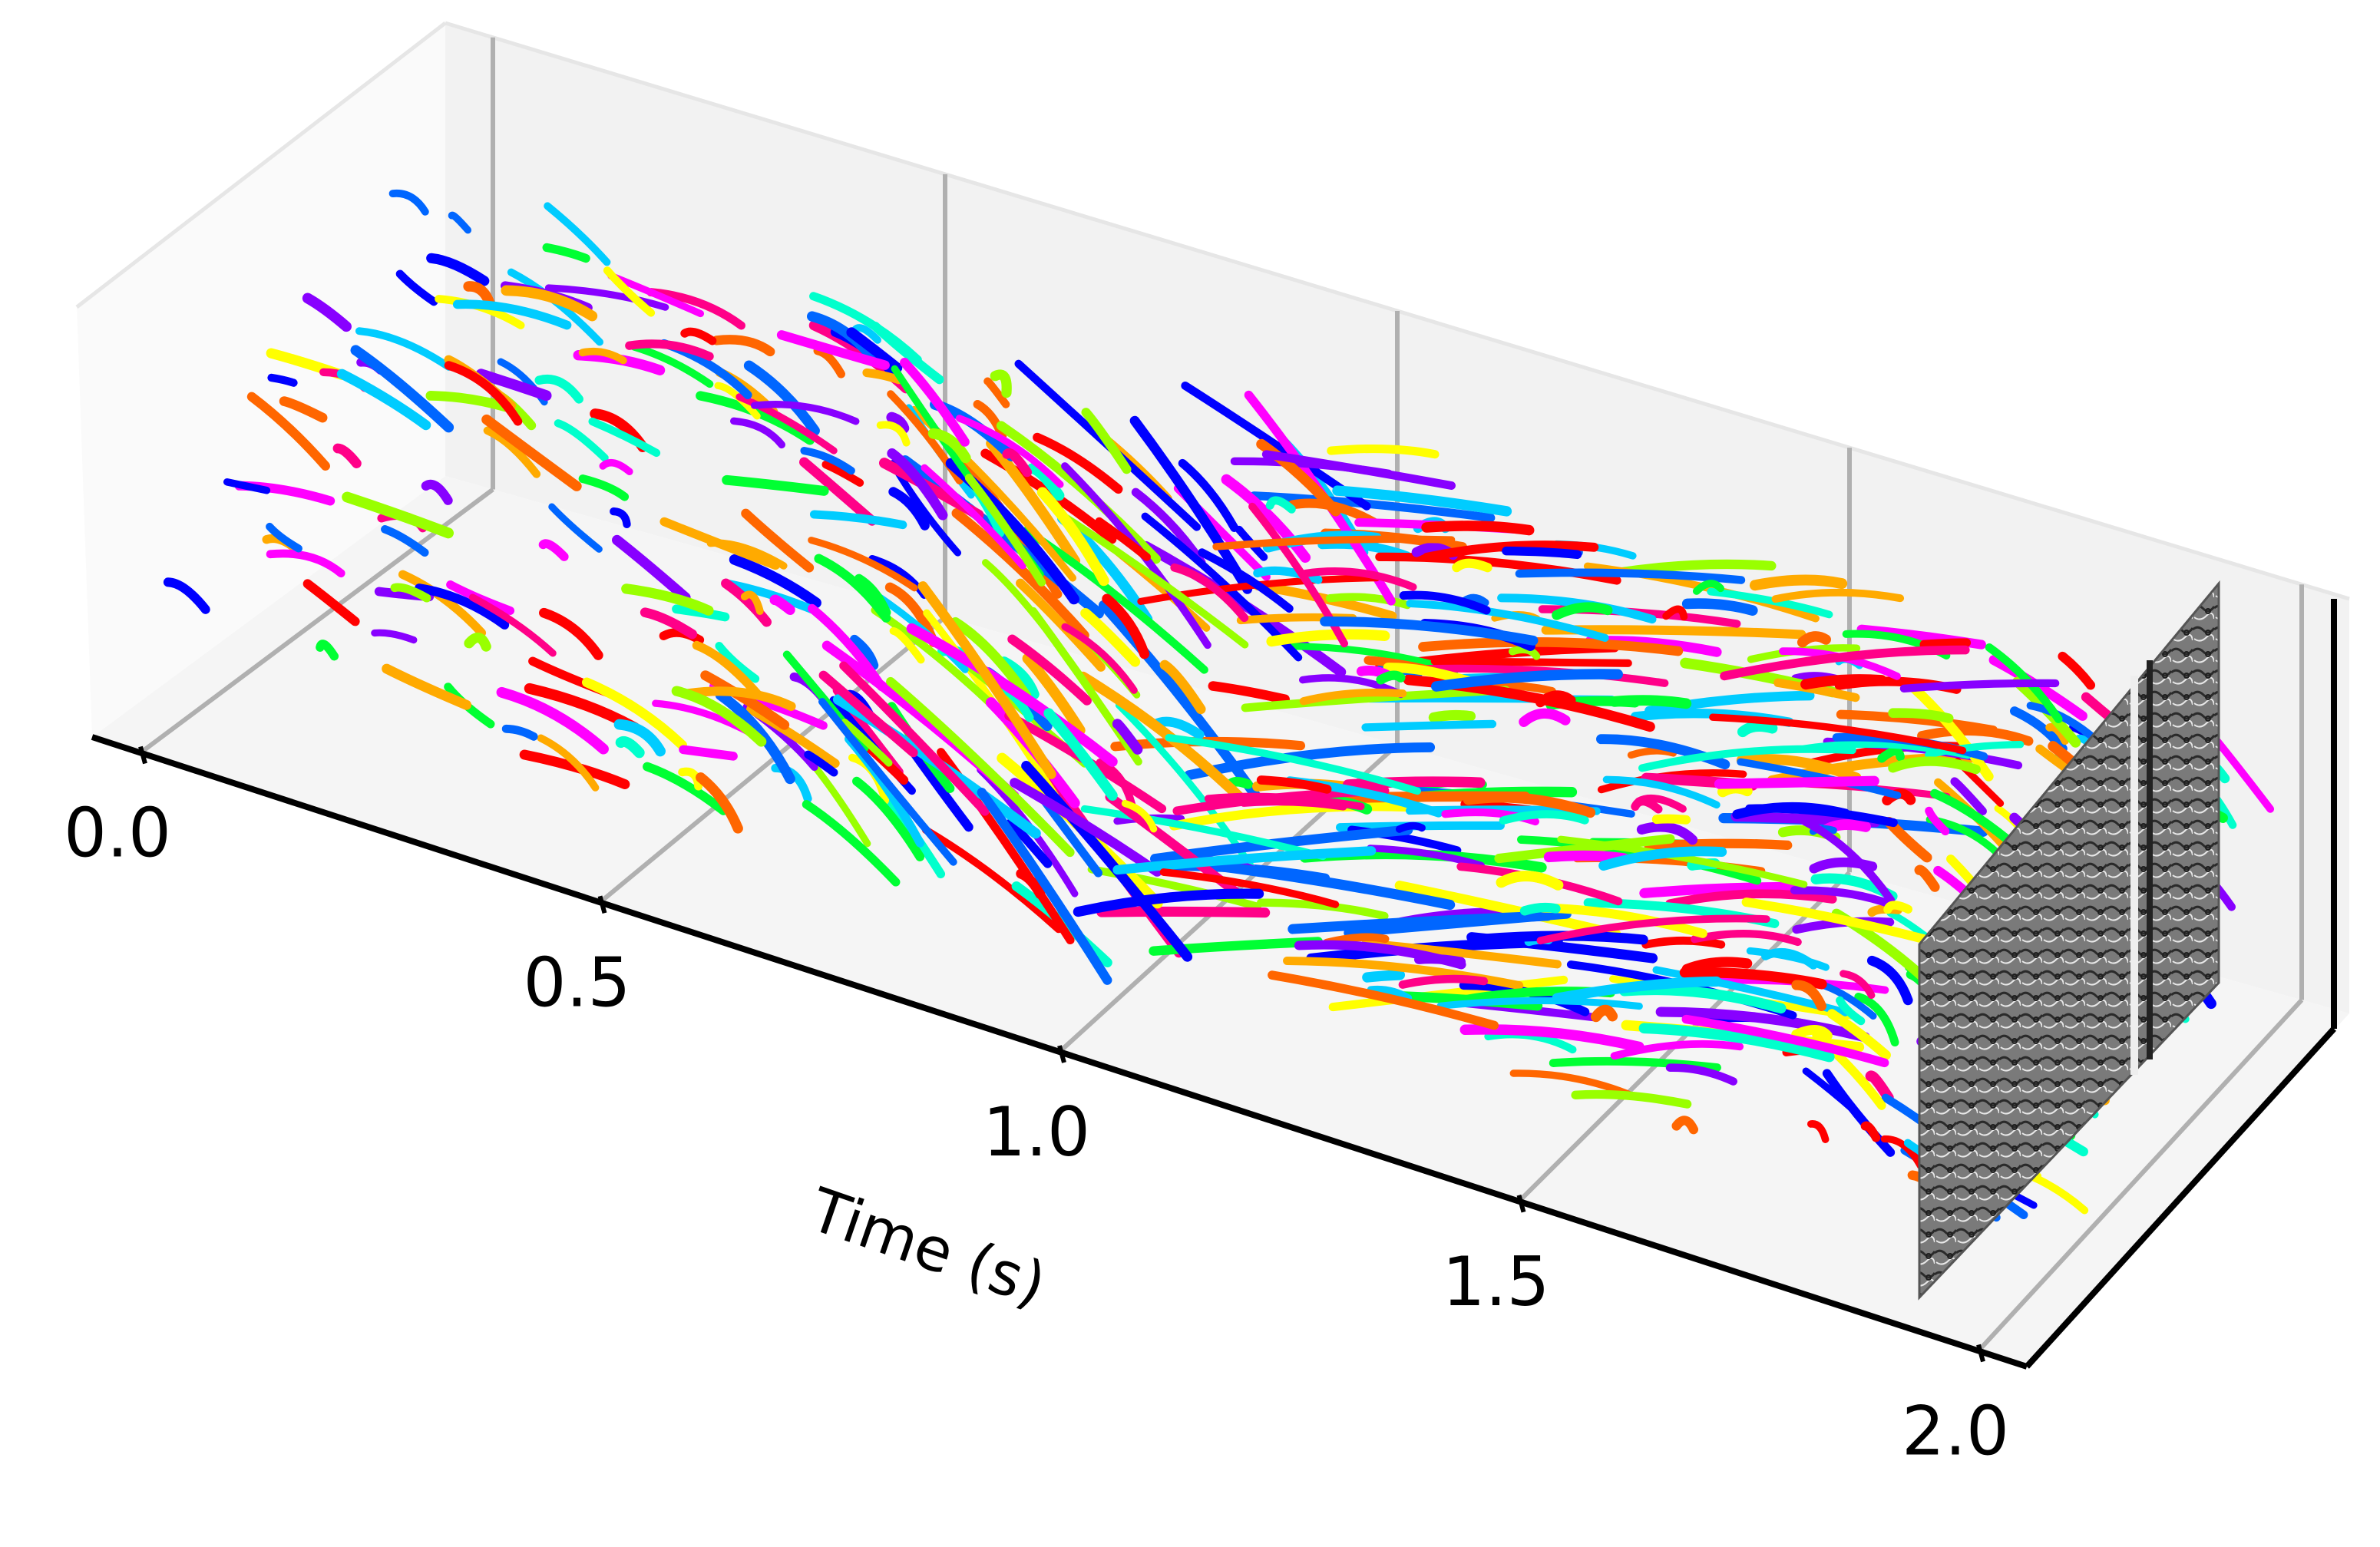 This screenshot has height=1547, width=2380. Describe the element at coordinates (927, 1248) in the screenshot. I see `x-axis-label: Time (s)` at that location.